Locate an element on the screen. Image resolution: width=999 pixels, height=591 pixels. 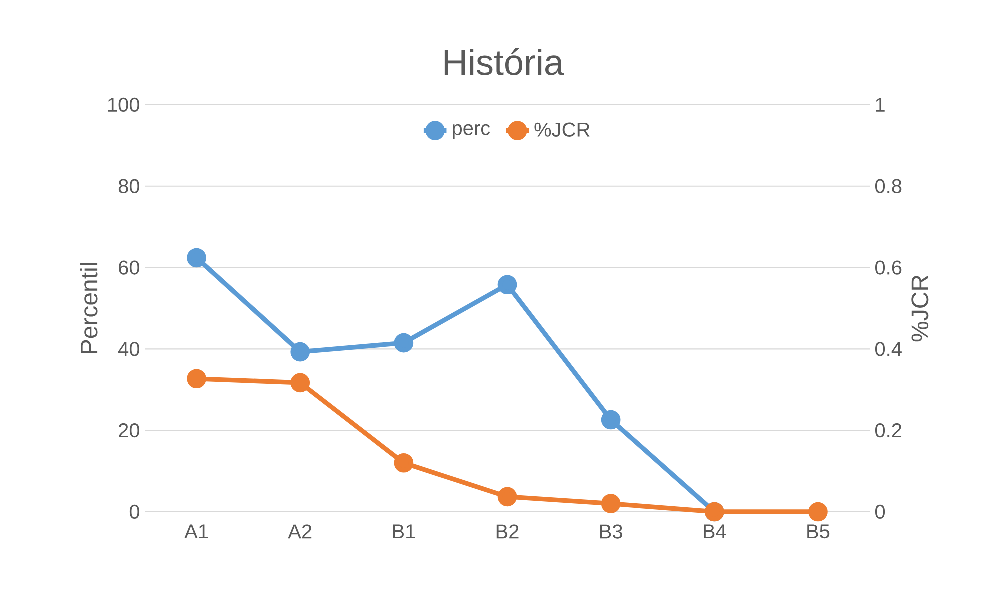
y-tick-label: 40 is located at coordinates (129, 349).